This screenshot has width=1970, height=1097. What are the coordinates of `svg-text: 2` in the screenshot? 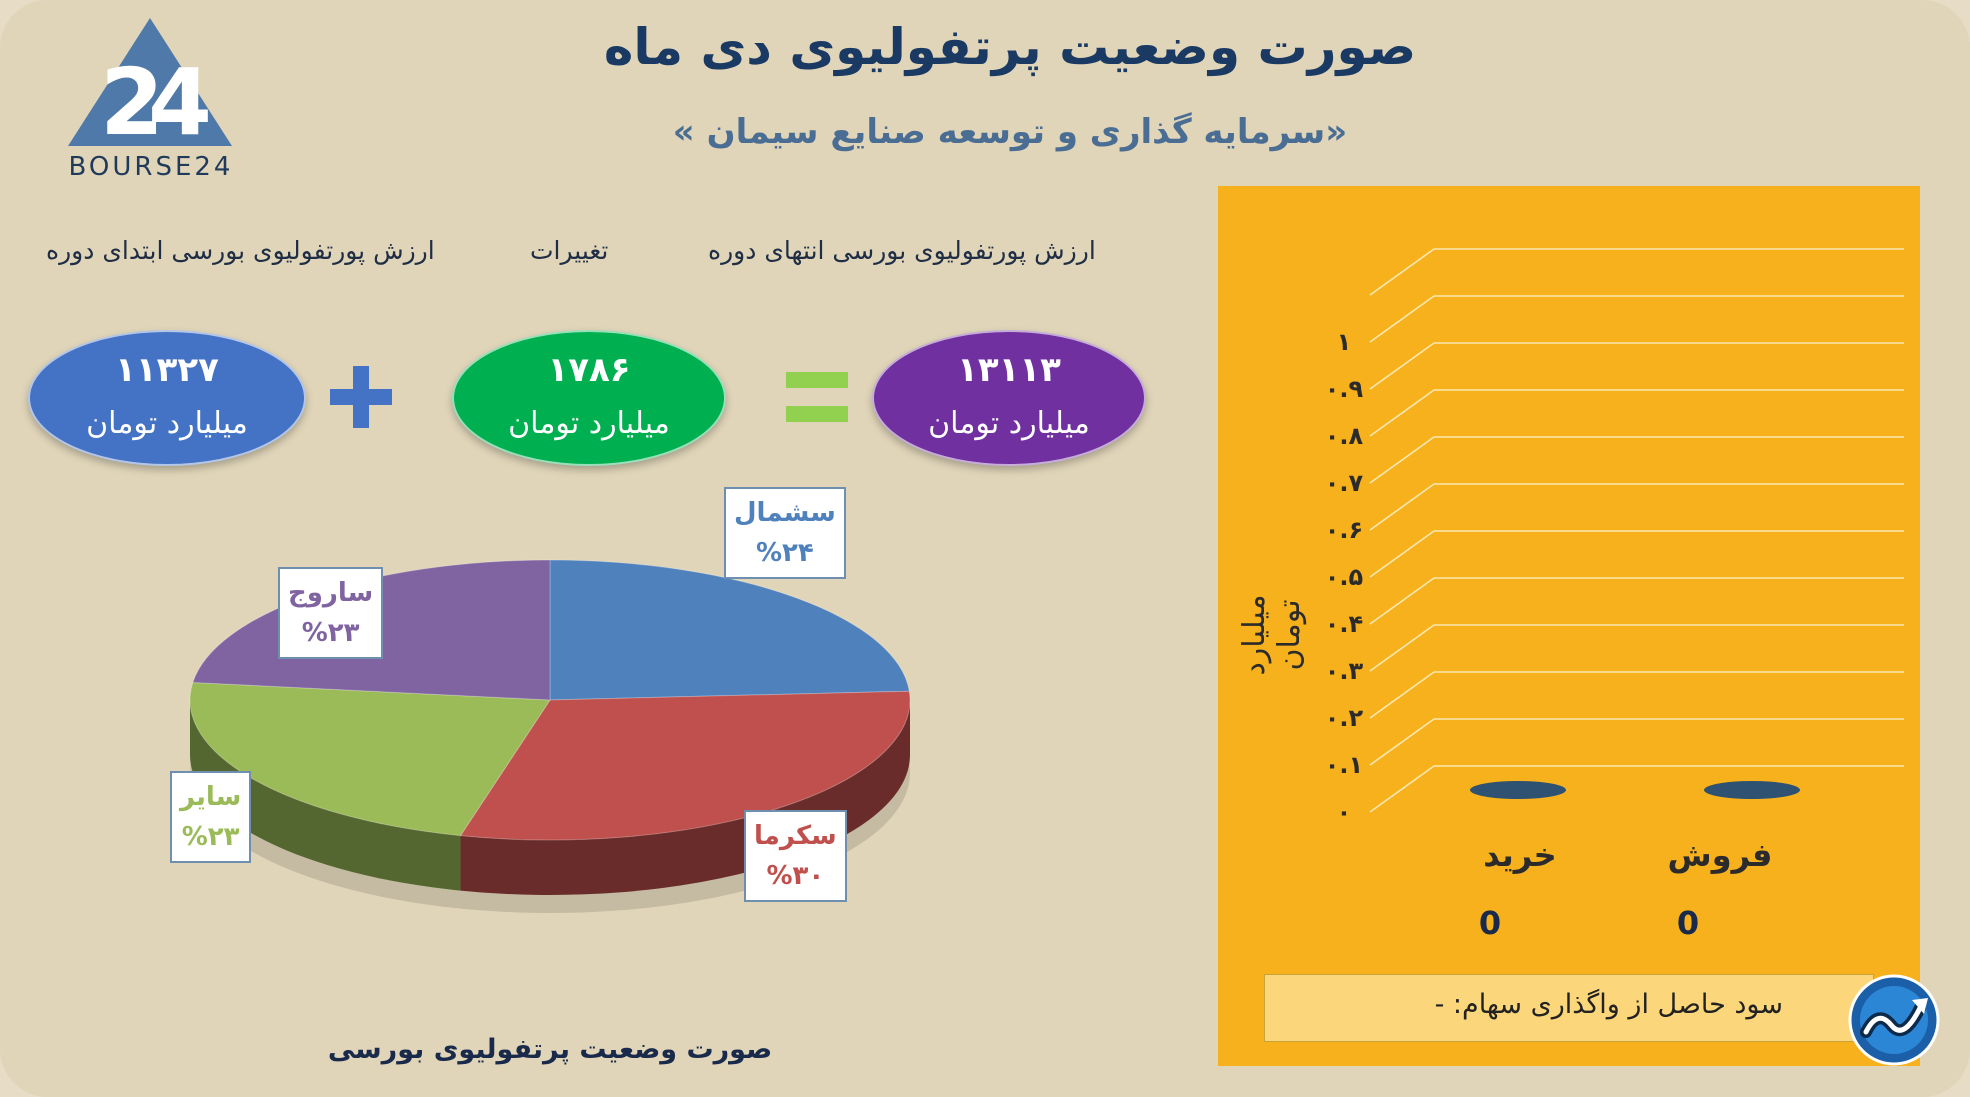 It's located at (132, 102).